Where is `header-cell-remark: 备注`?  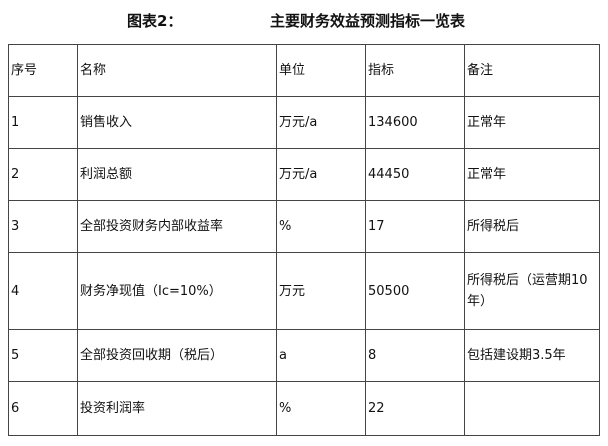
header-cell-remark: 备注 is located at coordinates (532, 70).